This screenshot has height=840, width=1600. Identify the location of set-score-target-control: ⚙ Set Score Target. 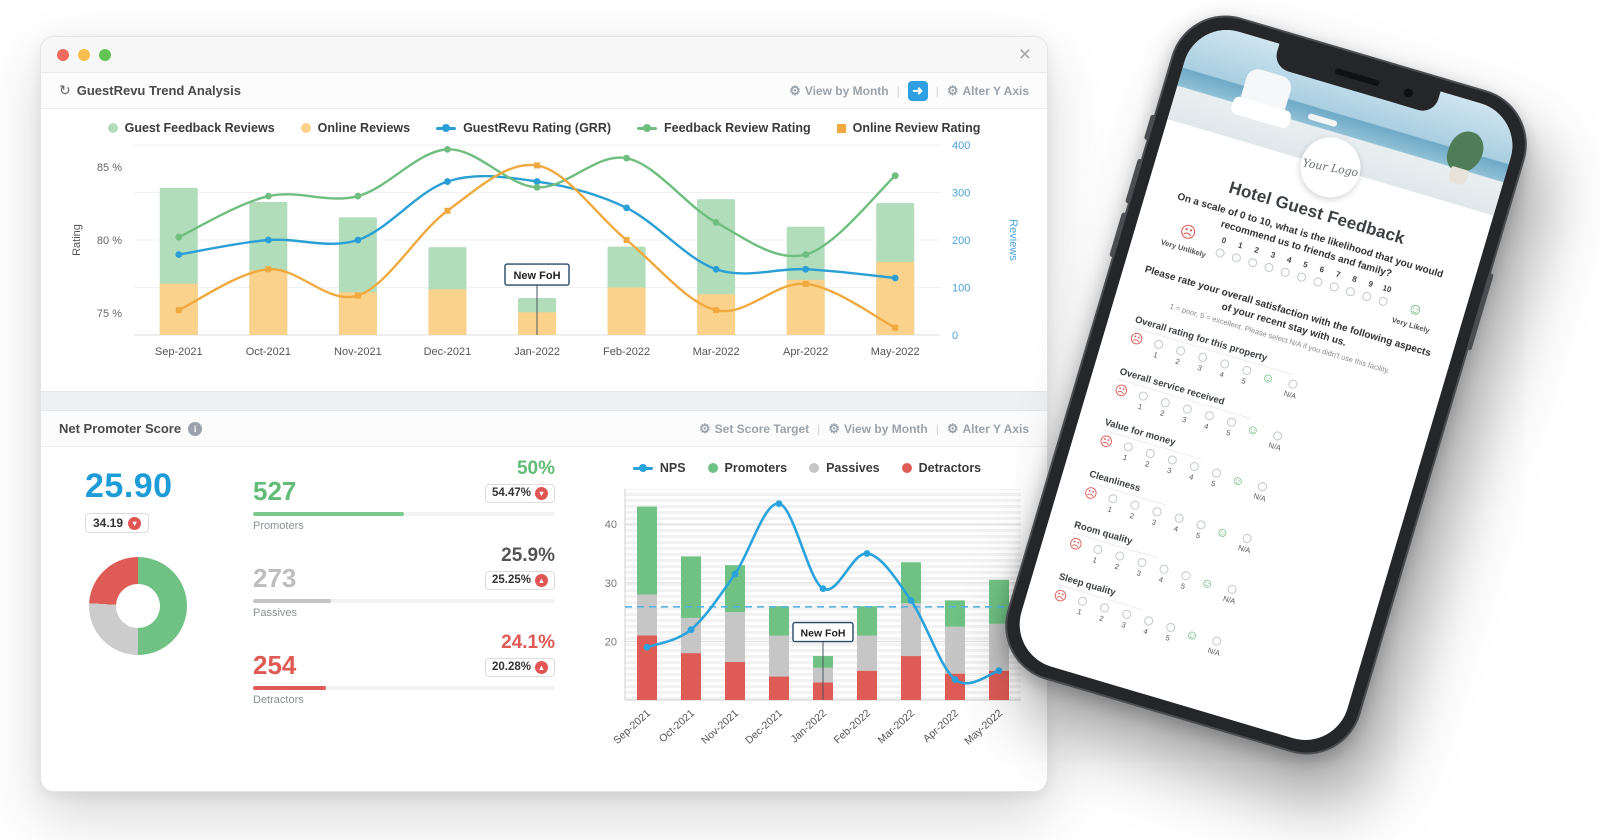
(754, 429).